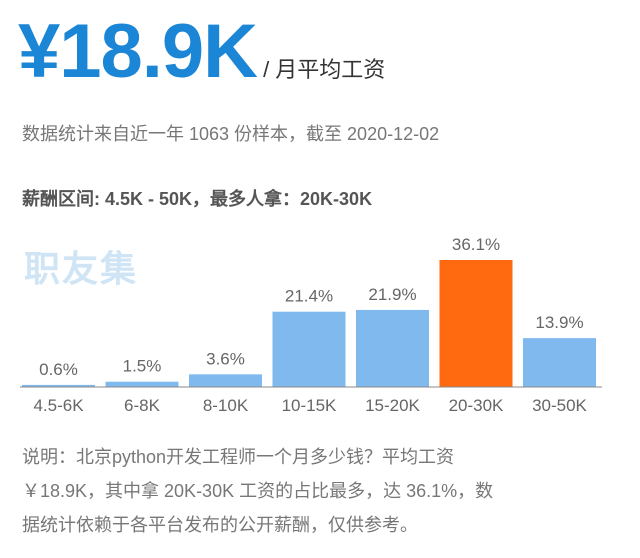  What do you see at coordinates (392, 294) in the screenshot?
I see `value-label: 21.9%` at bounding box center [392, 294].